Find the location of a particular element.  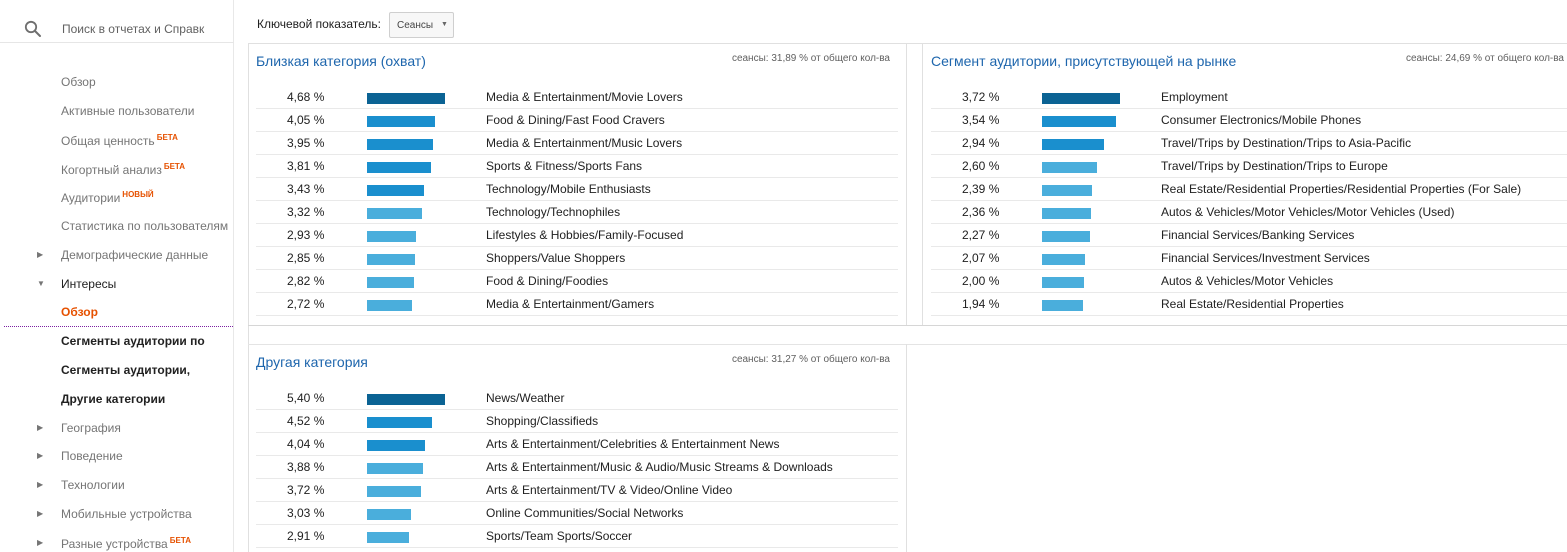

sidebar-item-label: География is located at coordinates (91, 428).